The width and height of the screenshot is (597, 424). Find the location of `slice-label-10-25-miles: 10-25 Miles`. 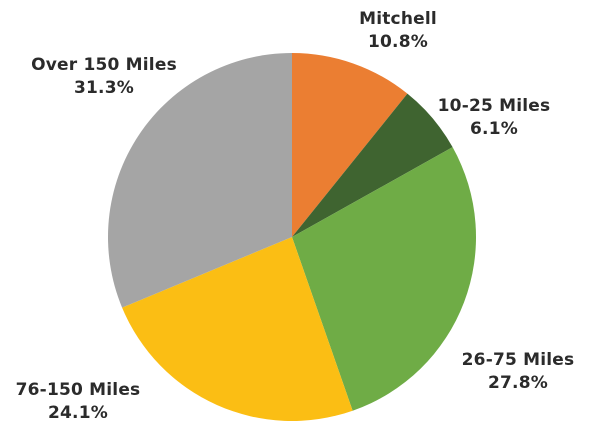

slice-label-10-25-miles: 10-25 Miles is located at coordinates (494, 106).